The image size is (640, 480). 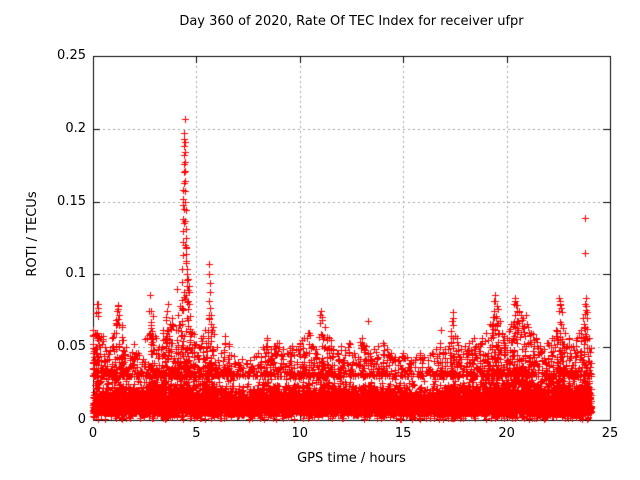 I want to click on x-tick-label: 10, so click(x=300, y=433).